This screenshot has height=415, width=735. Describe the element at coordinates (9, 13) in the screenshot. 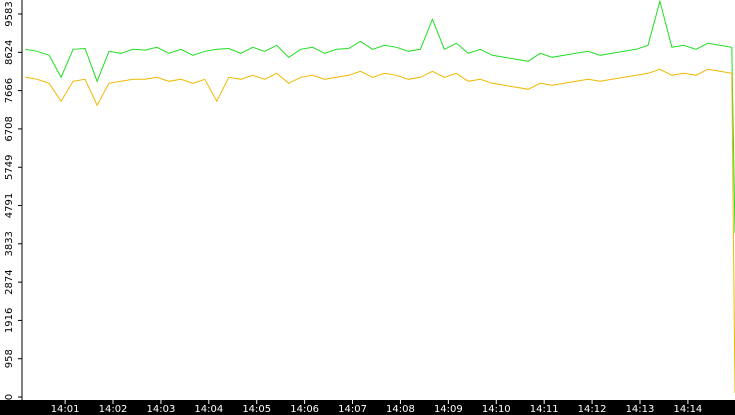

I see `y-tick-label: 9583` at that location.